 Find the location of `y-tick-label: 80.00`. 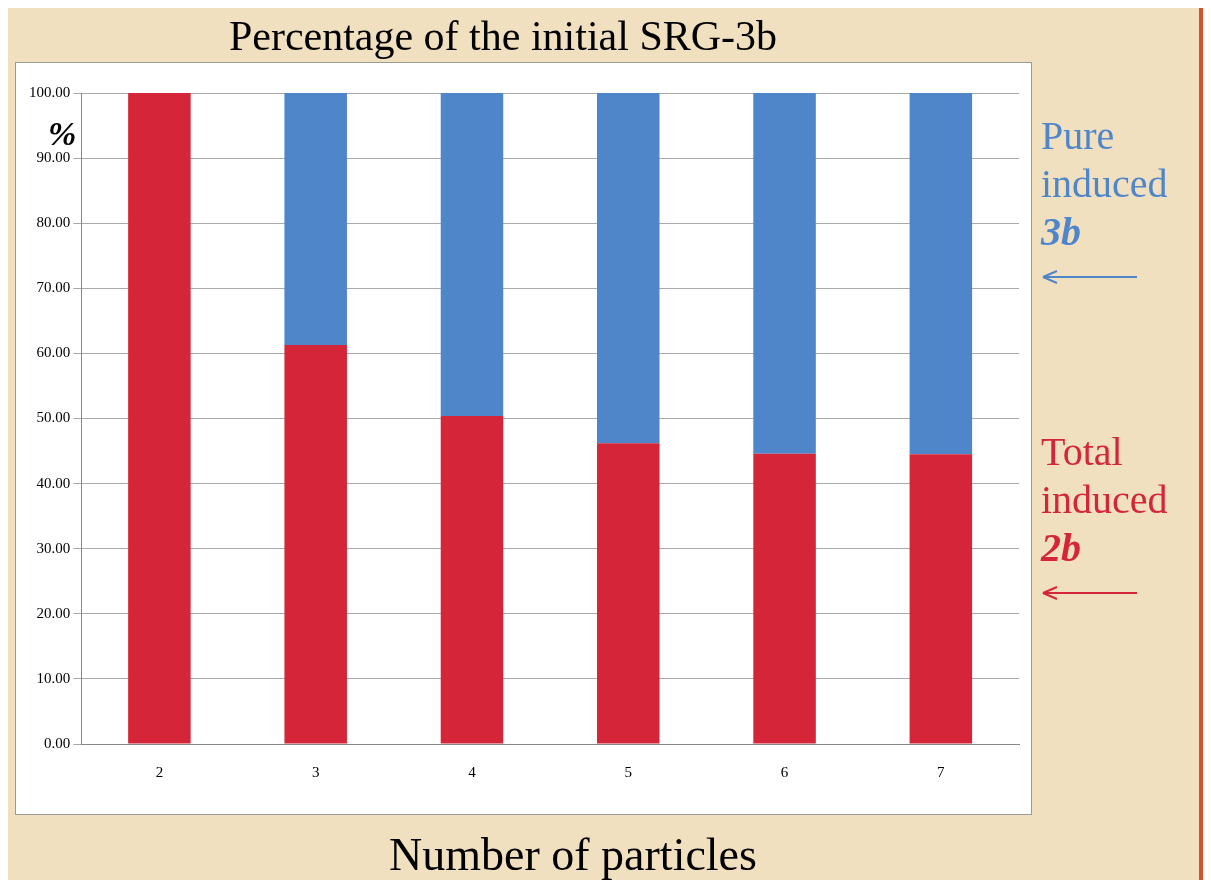

y-tick-label: 80.00 is located at coordinates (53, 222).